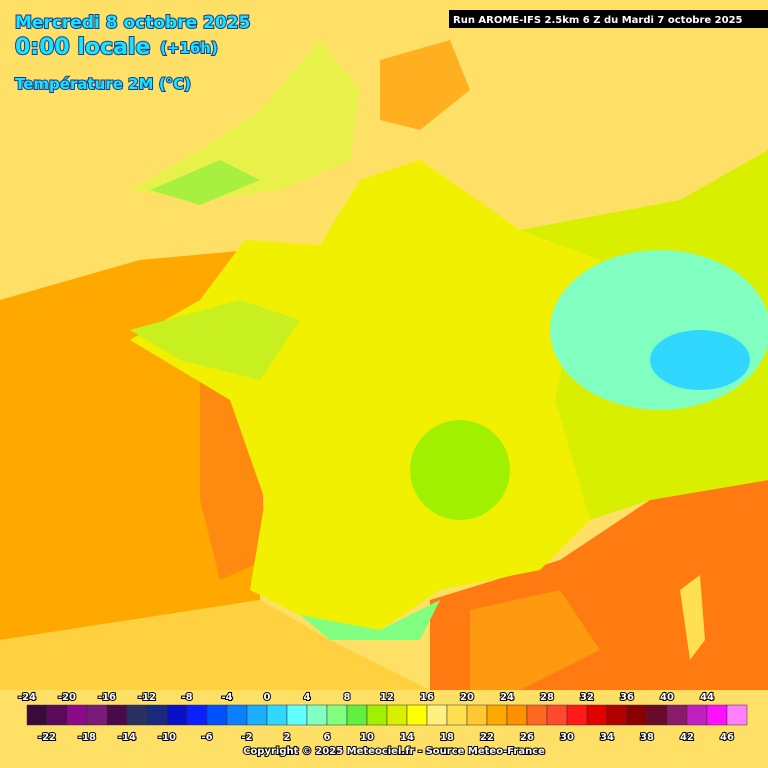 The width and height of the screenshot is (768, 768). Describe the element at coordinates (487, 737) in the screenshot. I see `legend-tick-label: 22` at that location.